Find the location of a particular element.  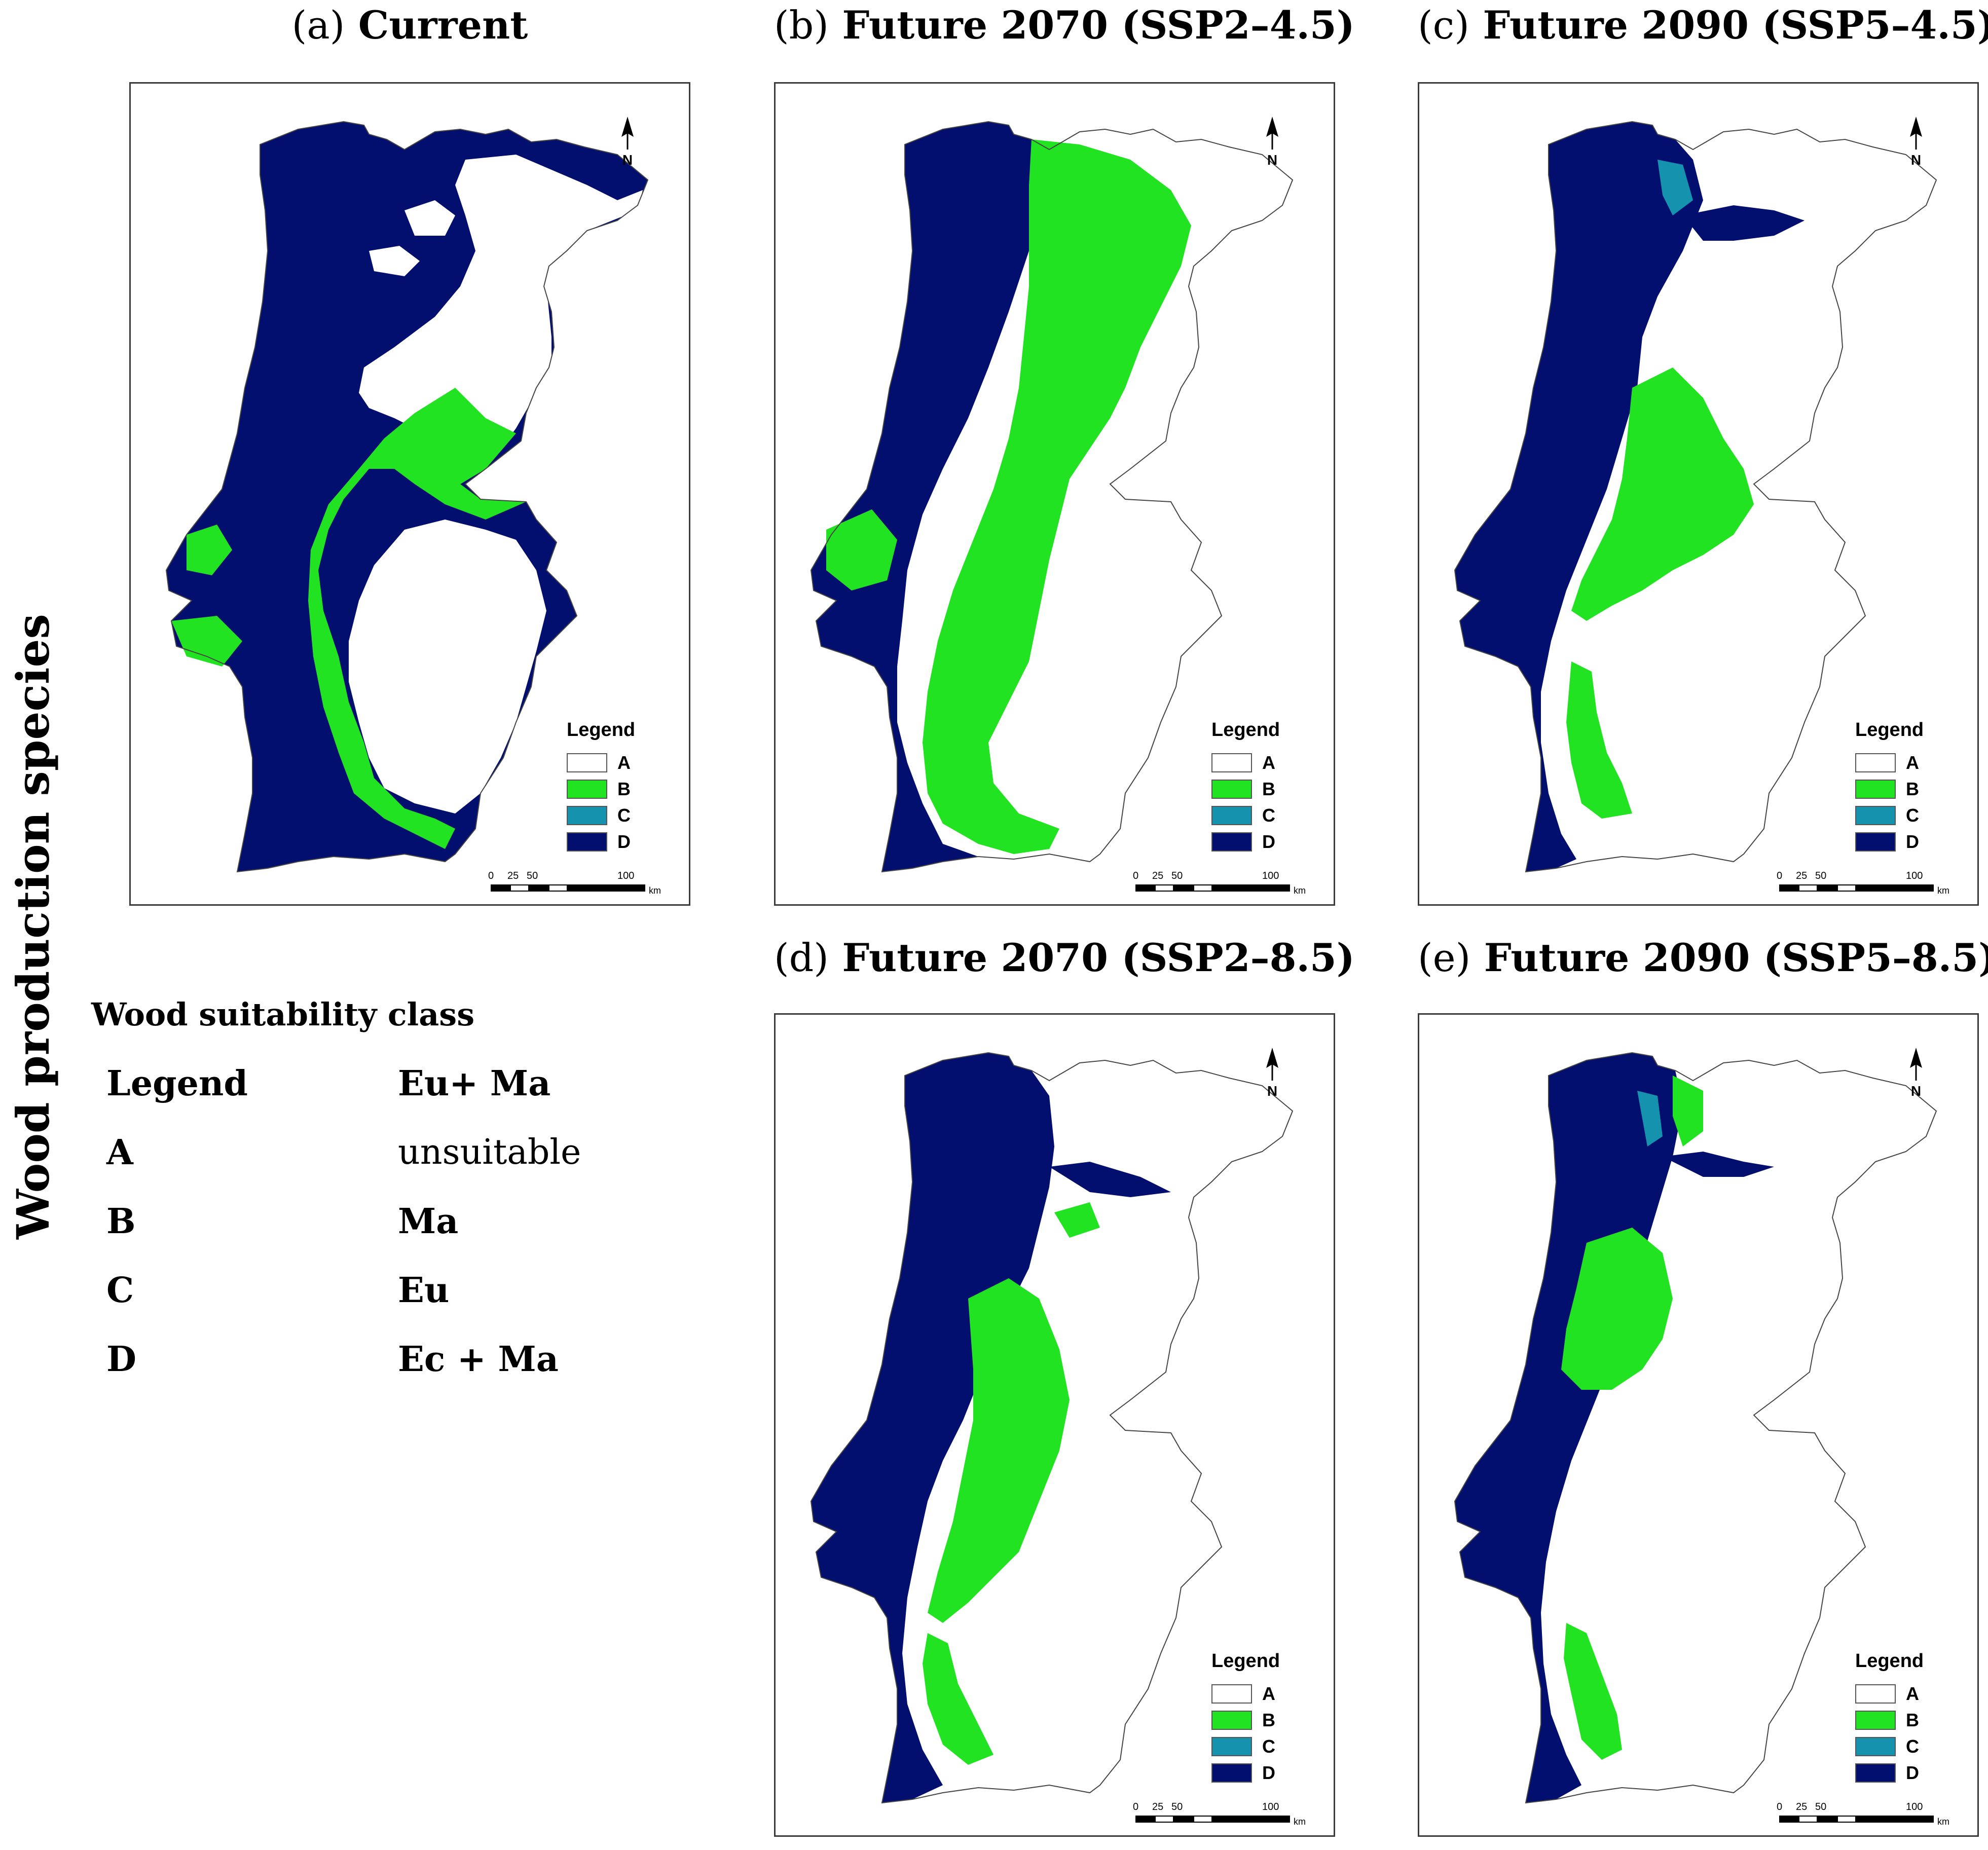

class-table-title: Wood suitability class is located at coordinates (283, 1014).